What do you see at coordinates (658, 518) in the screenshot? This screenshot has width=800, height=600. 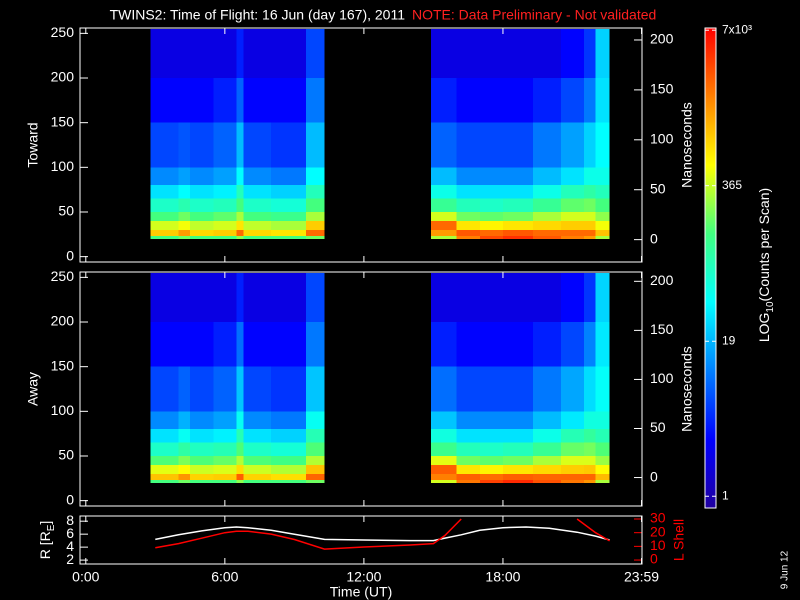 I see `y2-tick-label: 30` at bounding box center [658, 518].